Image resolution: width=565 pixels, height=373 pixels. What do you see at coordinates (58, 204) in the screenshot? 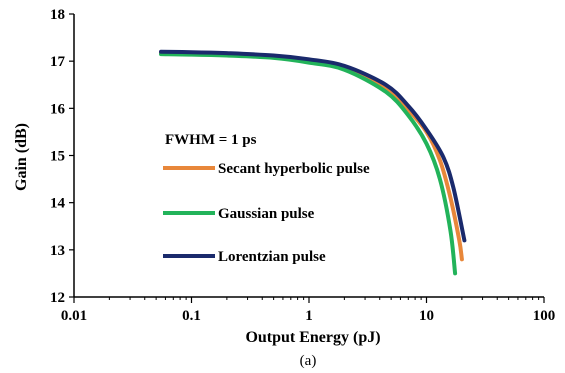
I see `y-tick-label: 14` at bounding box center [58, 204].